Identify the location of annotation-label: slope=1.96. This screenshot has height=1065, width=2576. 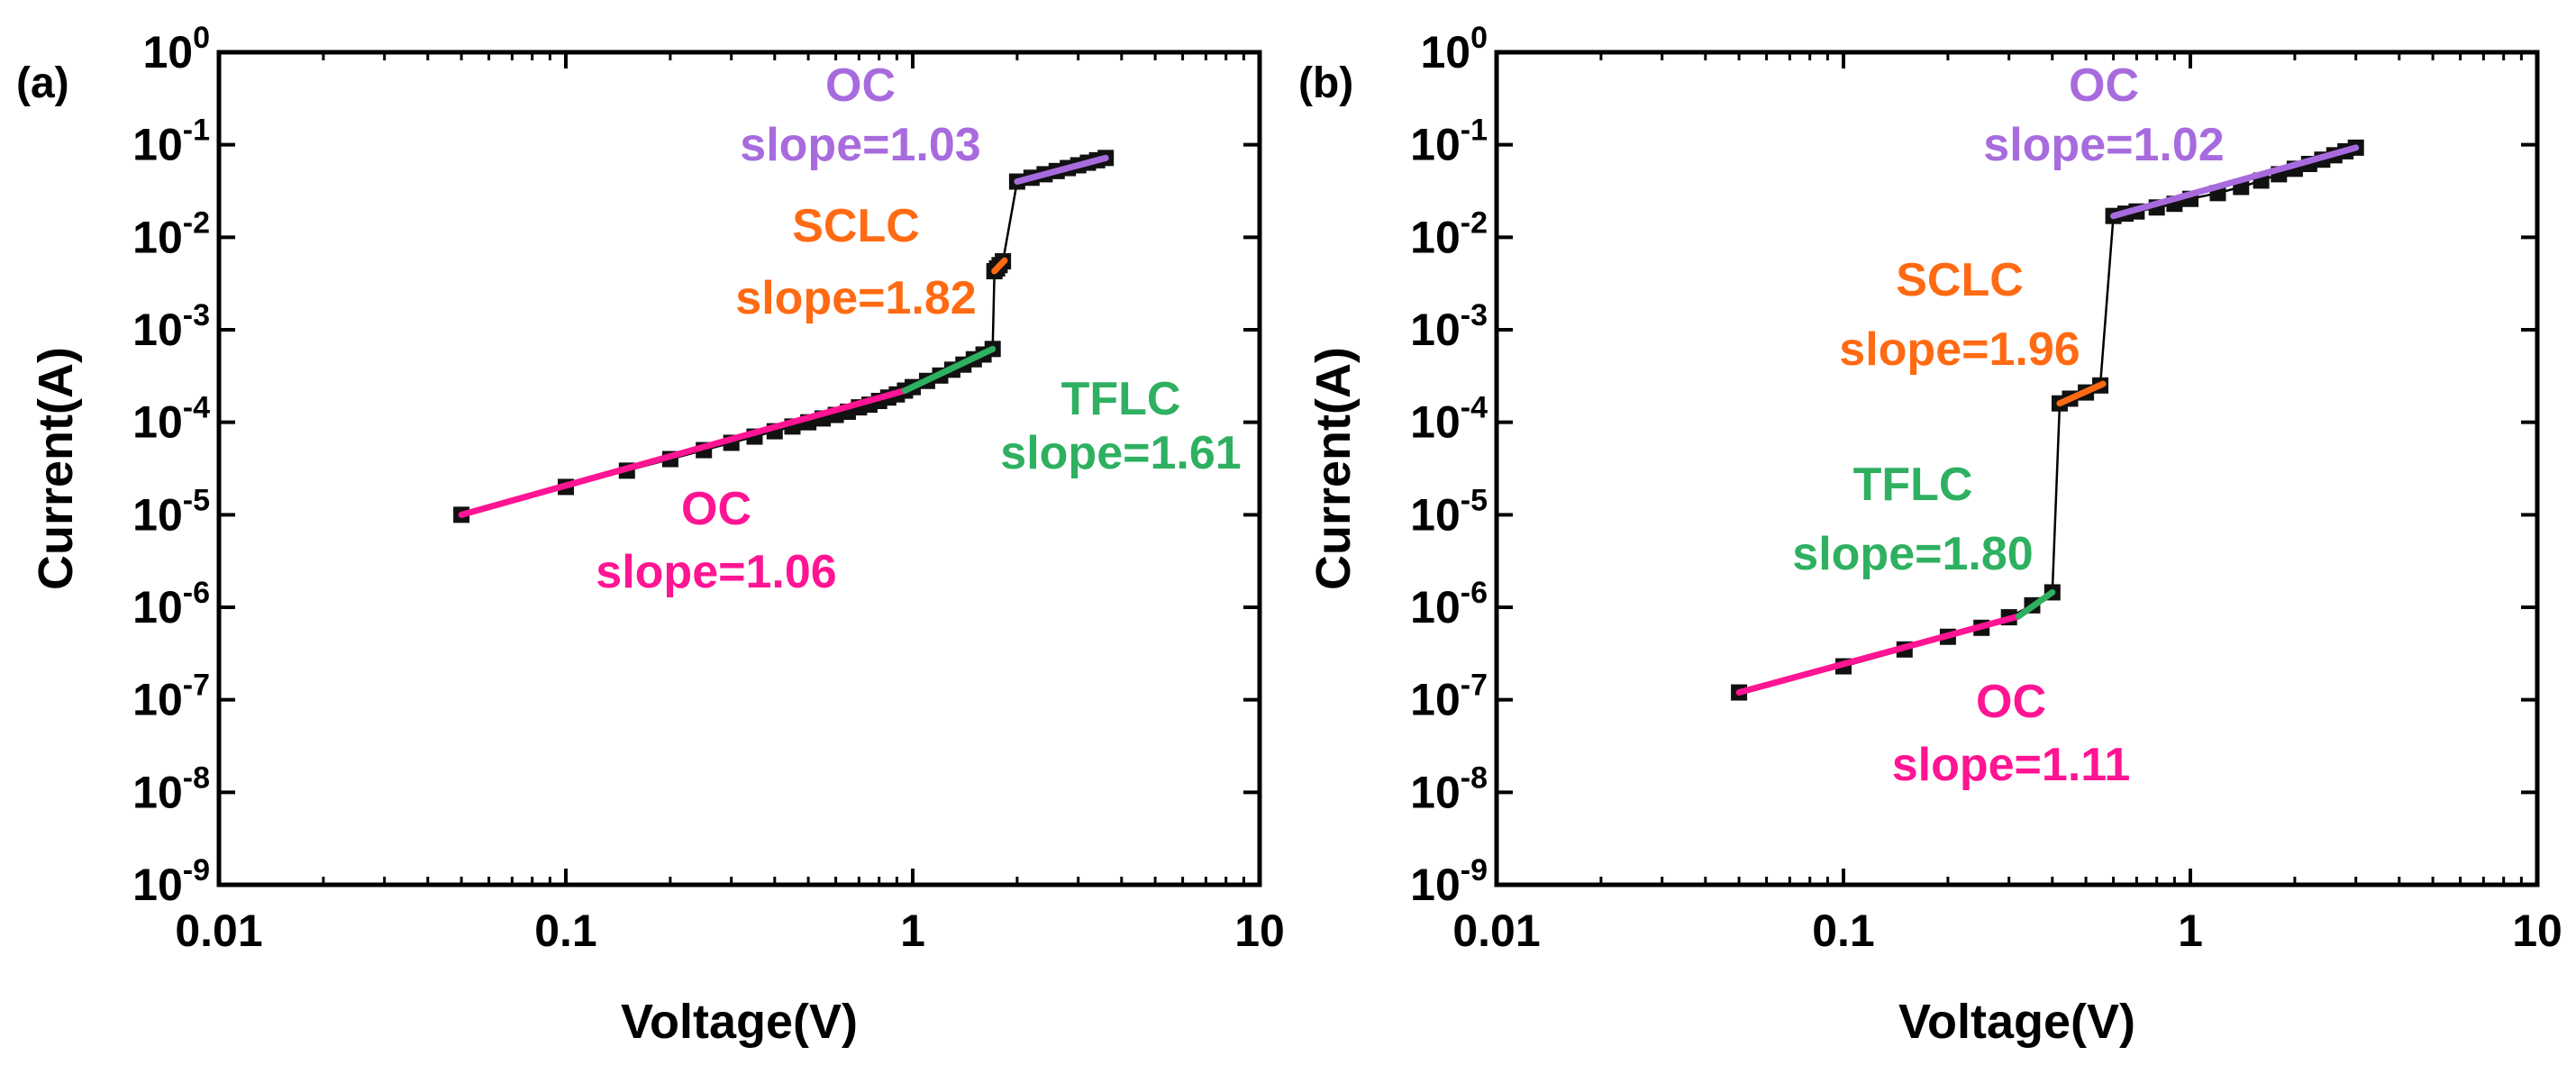
(1959, 350).